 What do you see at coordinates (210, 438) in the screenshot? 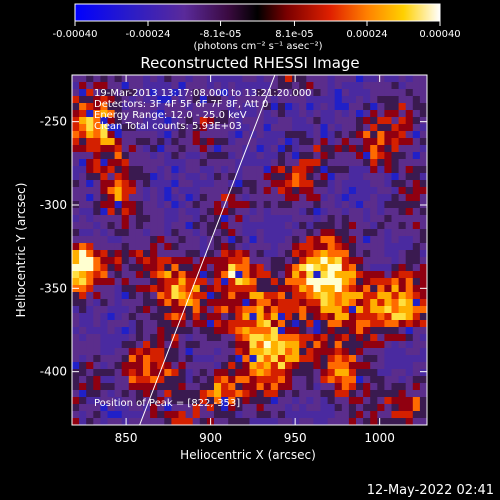
I see `x-tick-label: 900` at bounding box center [210, 438].